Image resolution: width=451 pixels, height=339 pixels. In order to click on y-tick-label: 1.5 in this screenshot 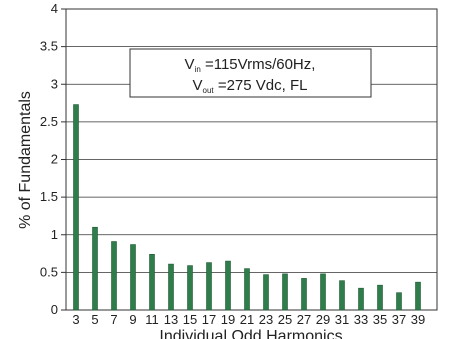, I will do `click(49, 196)`.